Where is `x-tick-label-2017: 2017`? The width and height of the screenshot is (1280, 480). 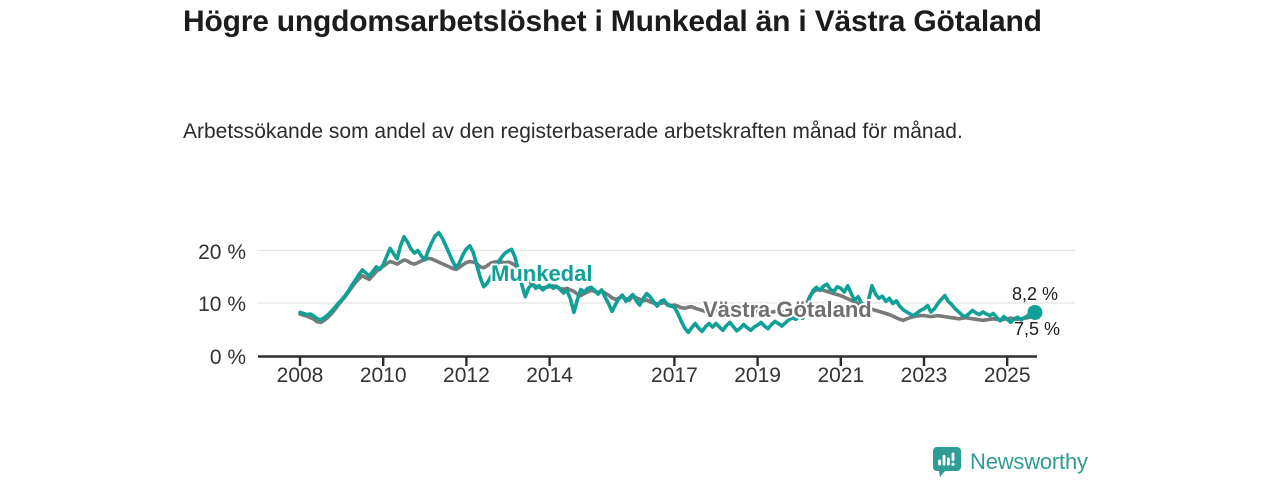
x-tick-label-2017: 2017 is located at coordinates (674, 375).